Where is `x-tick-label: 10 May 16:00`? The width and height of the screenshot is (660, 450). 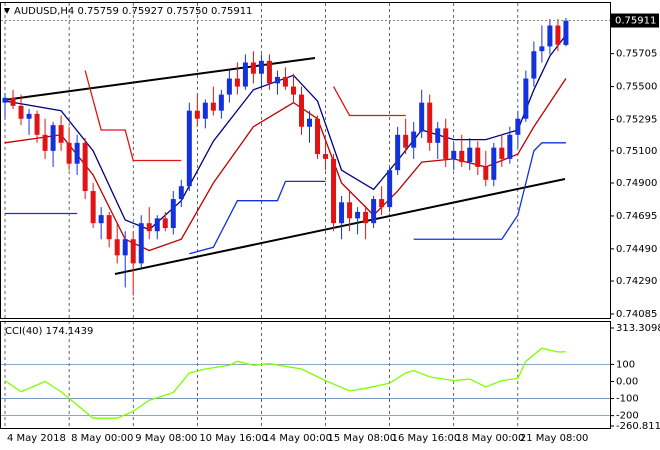 x-tick-label: 10 May 16:00 is located at coordinates (233, 438).